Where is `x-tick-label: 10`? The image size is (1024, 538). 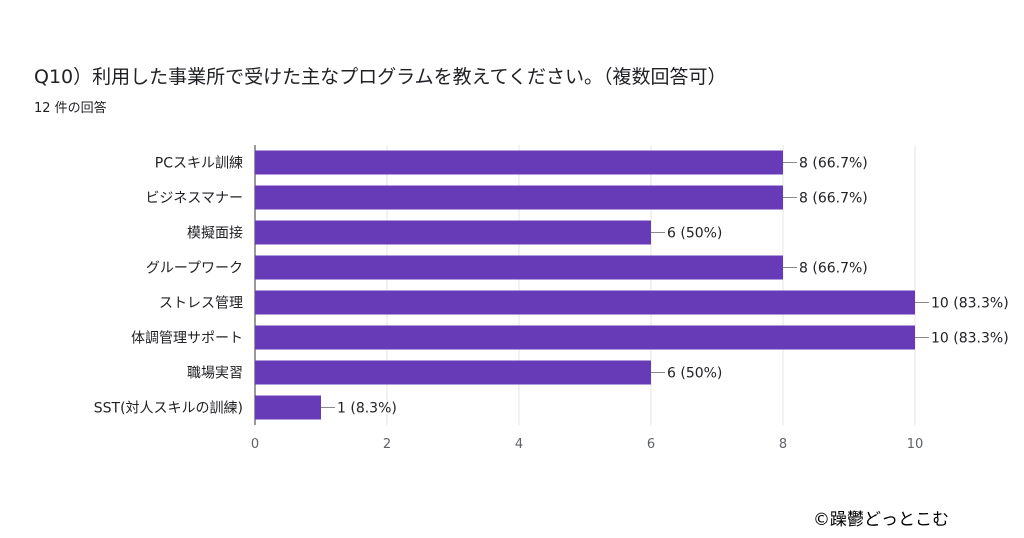 x-tick-label: 10 is located at coordinates (915, 444).